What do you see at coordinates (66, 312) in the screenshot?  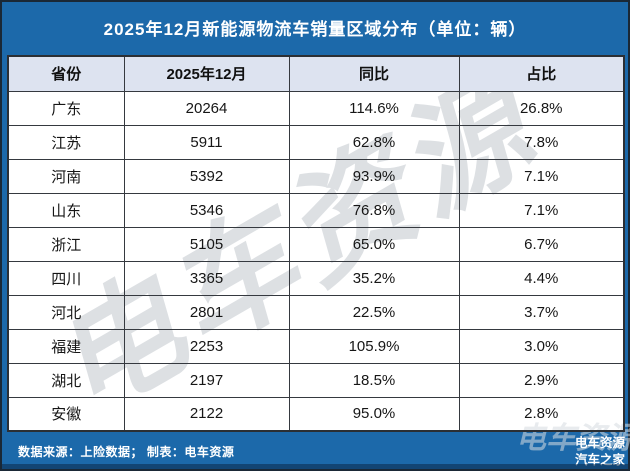 I see `cell-province: 河北` at bounding box center [66, 312].